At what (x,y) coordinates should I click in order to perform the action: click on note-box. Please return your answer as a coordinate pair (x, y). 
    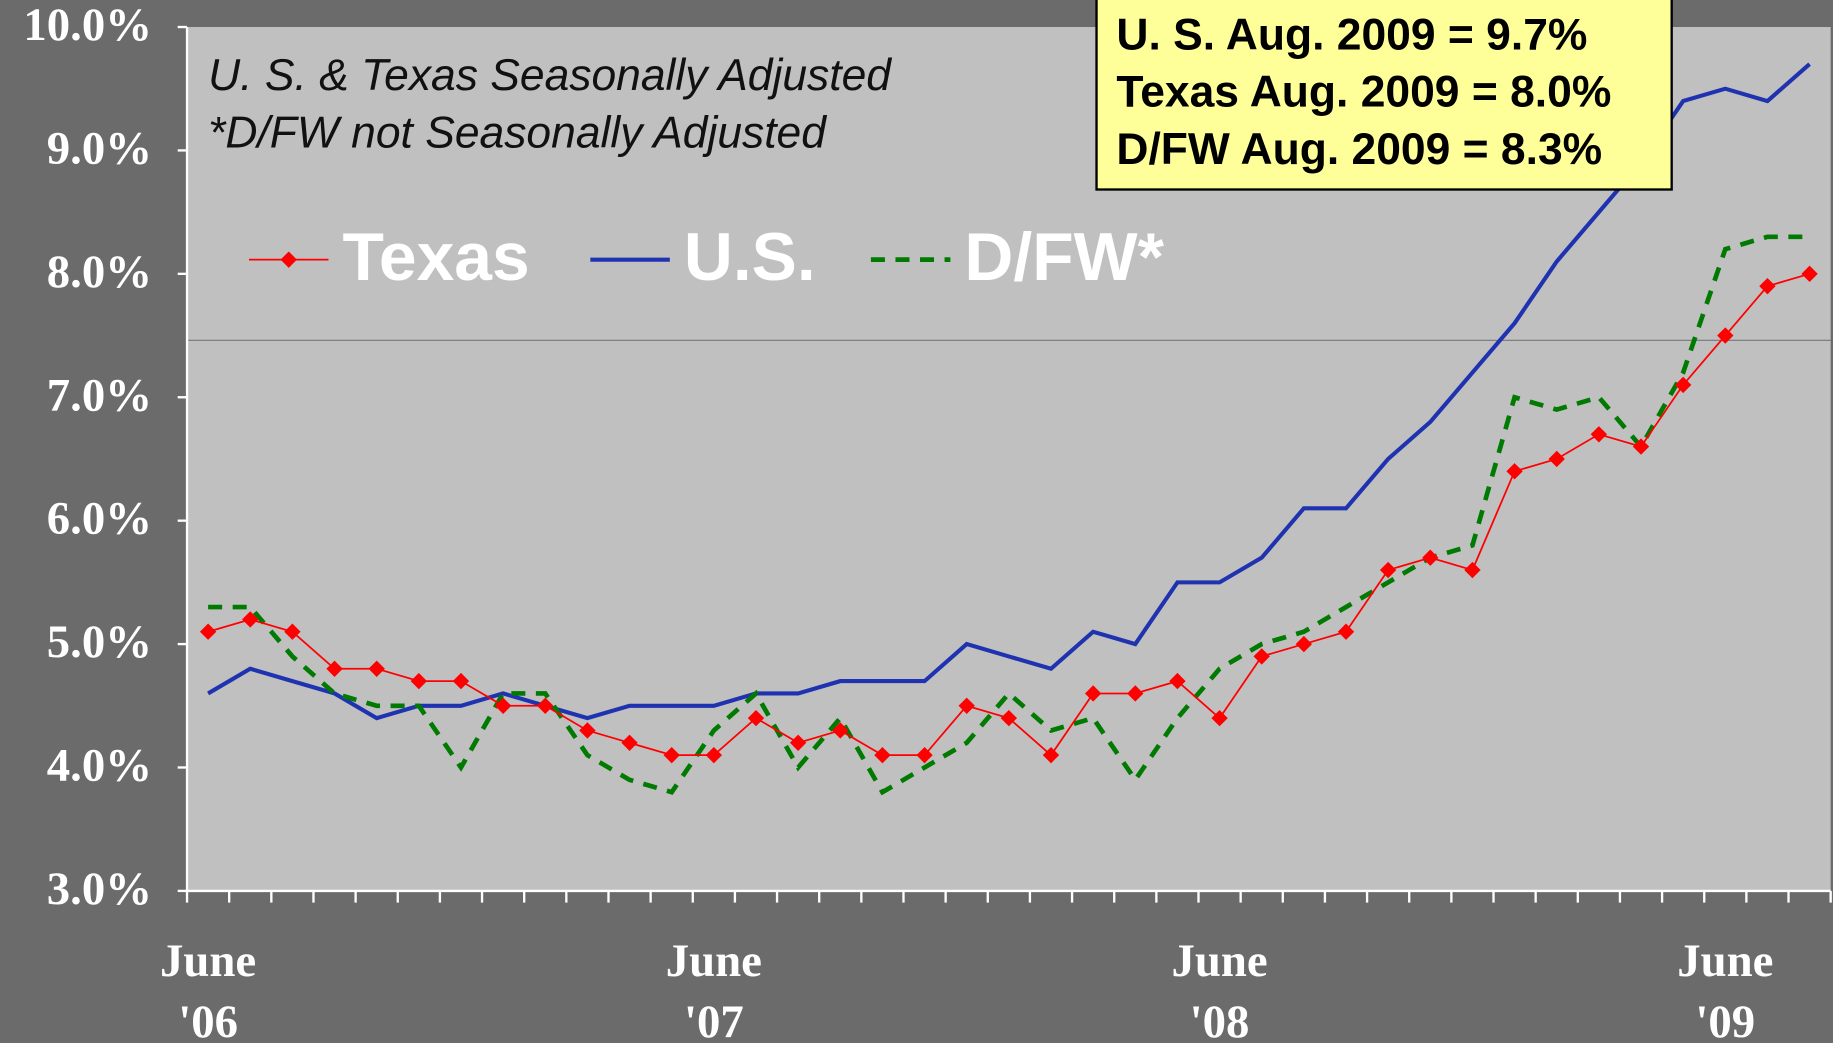
    Looking at the image, I should click on (1384, 95).